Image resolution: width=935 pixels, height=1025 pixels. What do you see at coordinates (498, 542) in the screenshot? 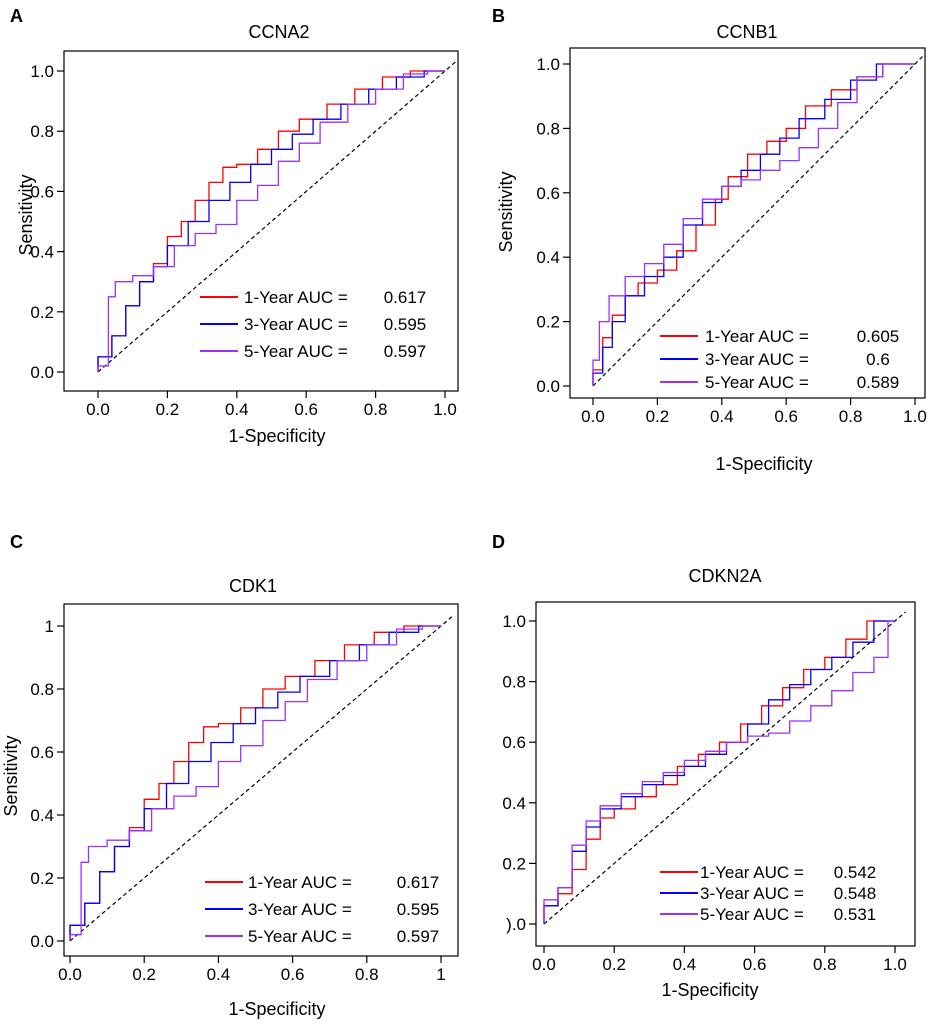
I see `panel-letter: D` at bounding box center [498, 542].